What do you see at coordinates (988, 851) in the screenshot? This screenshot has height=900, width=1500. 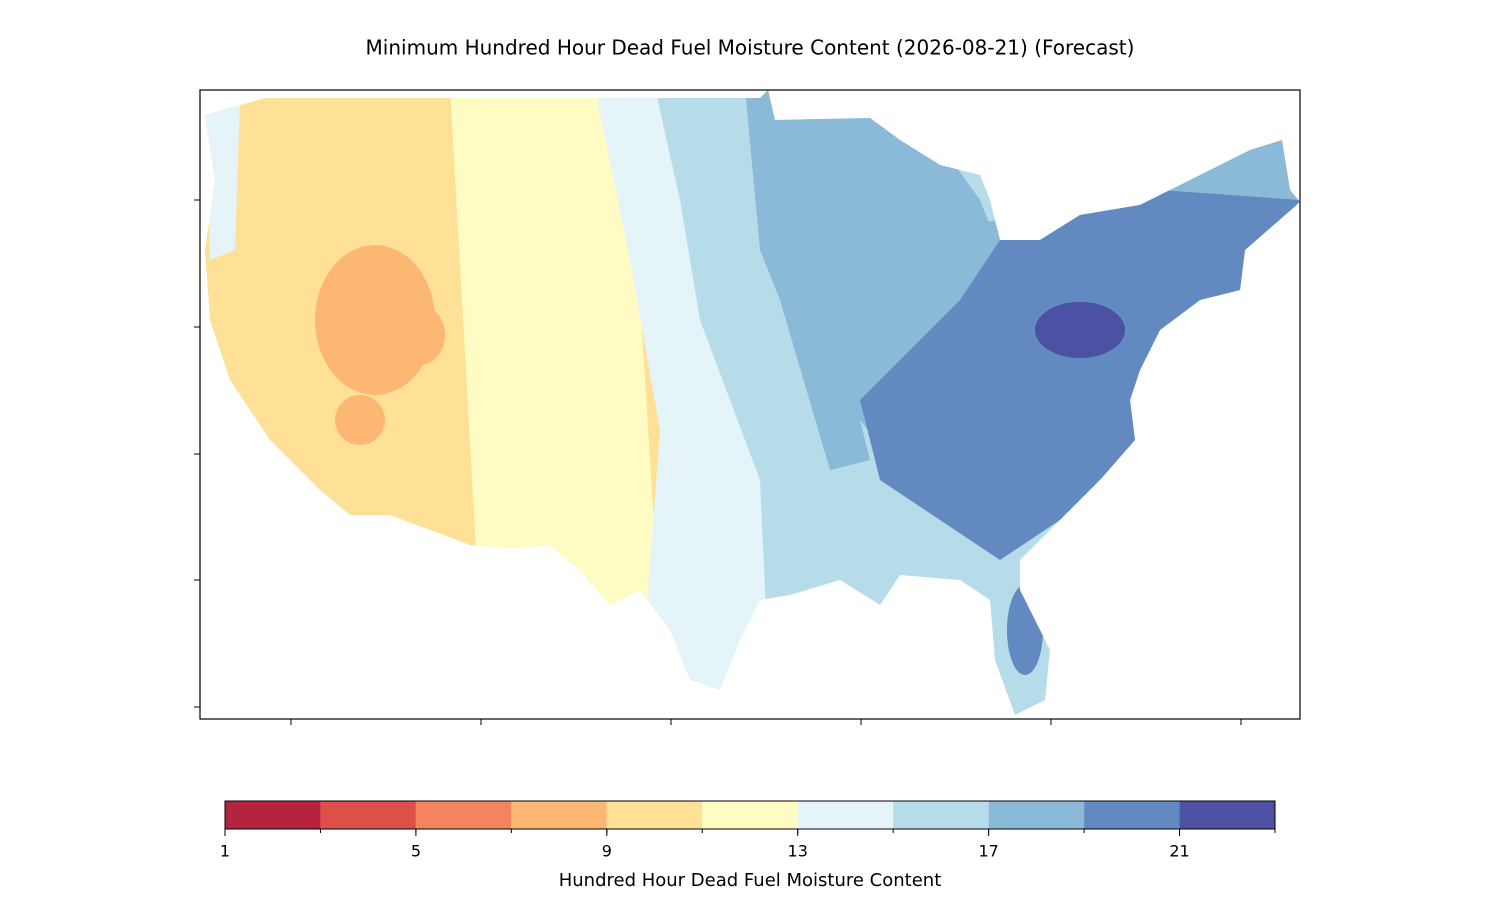 I see `colorbar-tick-label: 17` at bounding box center [988, 851].